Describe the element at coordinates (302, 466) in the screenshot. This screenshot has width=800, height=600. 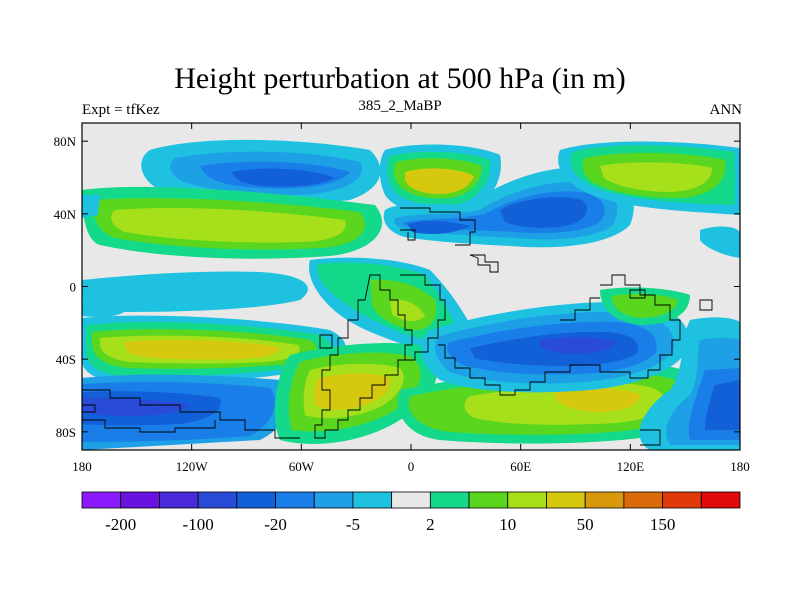
I see `x-tick-label: 60W` at that location.